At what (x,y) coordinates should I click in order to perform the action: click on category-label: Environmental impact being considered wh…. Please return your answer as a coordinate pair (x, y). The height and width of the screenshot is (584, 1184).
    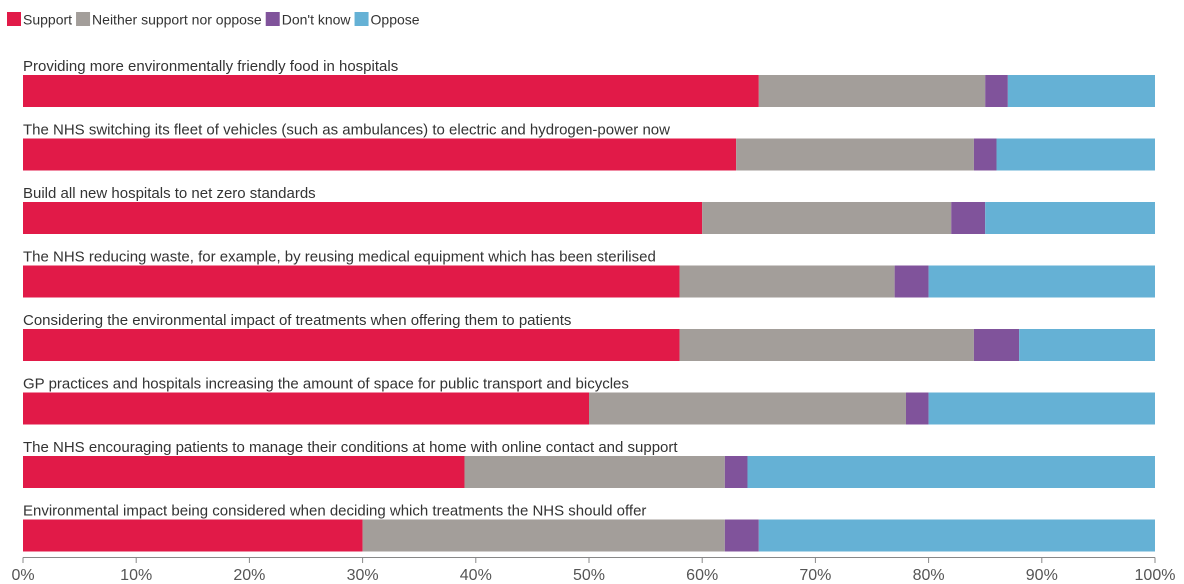
    Looking at the image, I should click on (334, 511).